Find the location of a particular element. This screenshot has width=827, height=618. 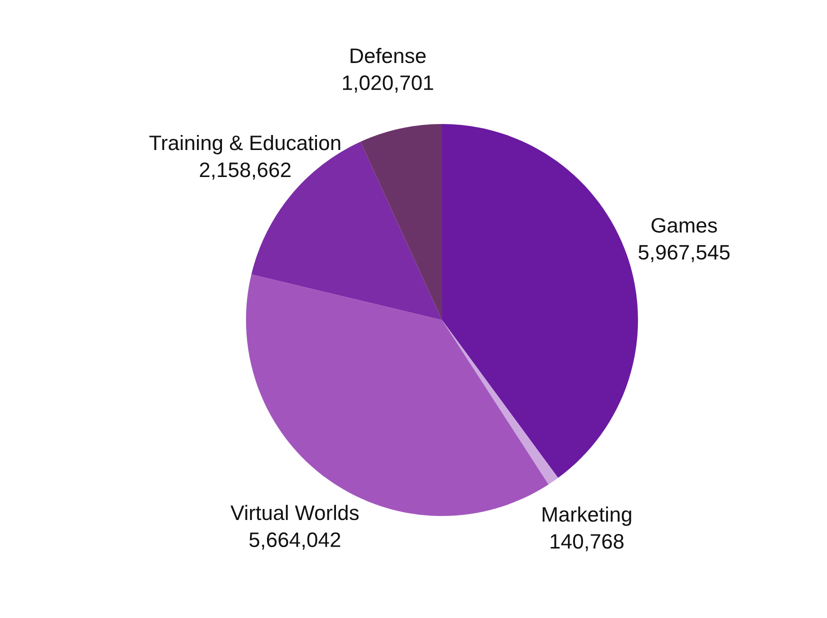

data-label: 1,020,701 is located at coordinates (388, 84).